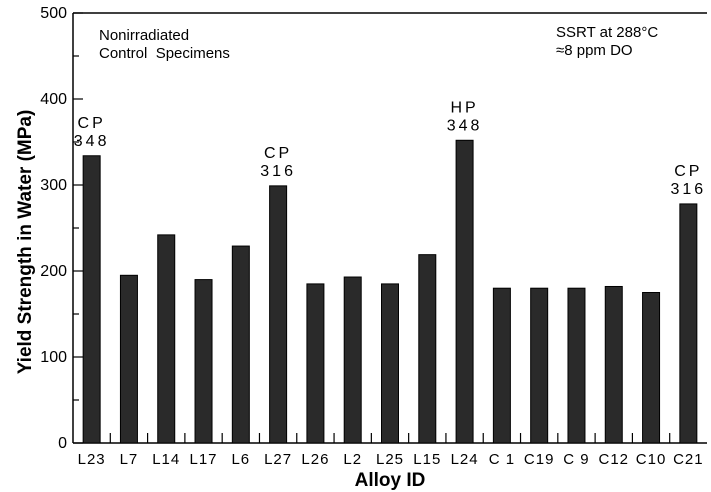  Describe the element at coordinates (204, 459) in the screenshot. I see `x-tick-label: L17` at that location.